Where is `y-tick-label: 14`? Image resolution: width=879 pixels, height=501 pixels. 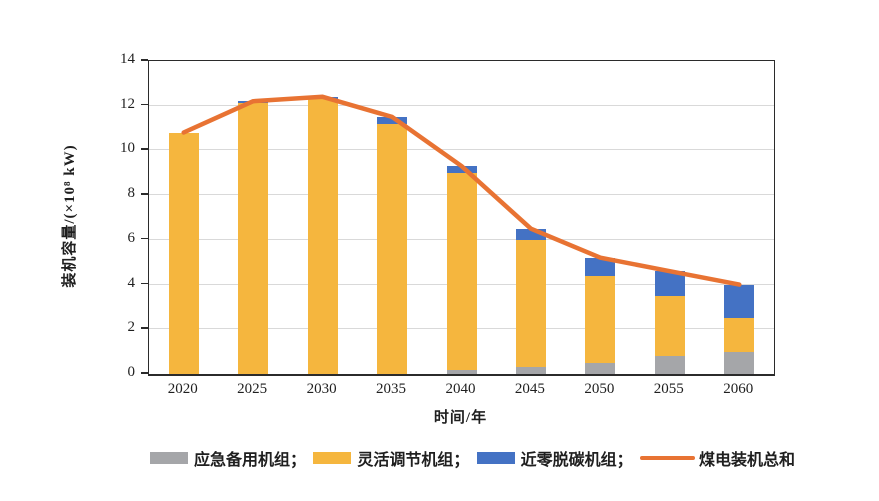 y-tick-label: 14 is located at coordinates (127, 59).